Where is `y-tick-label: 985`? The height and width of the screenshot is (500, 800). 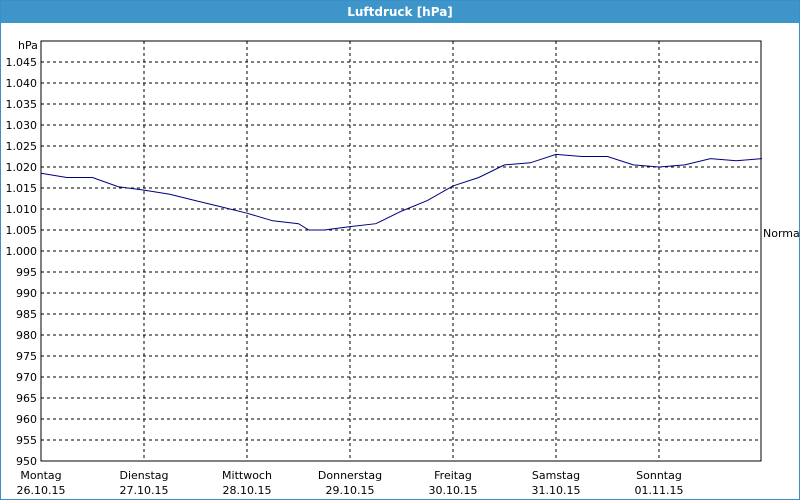 y-tick-label: 985 is located at coordinates (26, 314).